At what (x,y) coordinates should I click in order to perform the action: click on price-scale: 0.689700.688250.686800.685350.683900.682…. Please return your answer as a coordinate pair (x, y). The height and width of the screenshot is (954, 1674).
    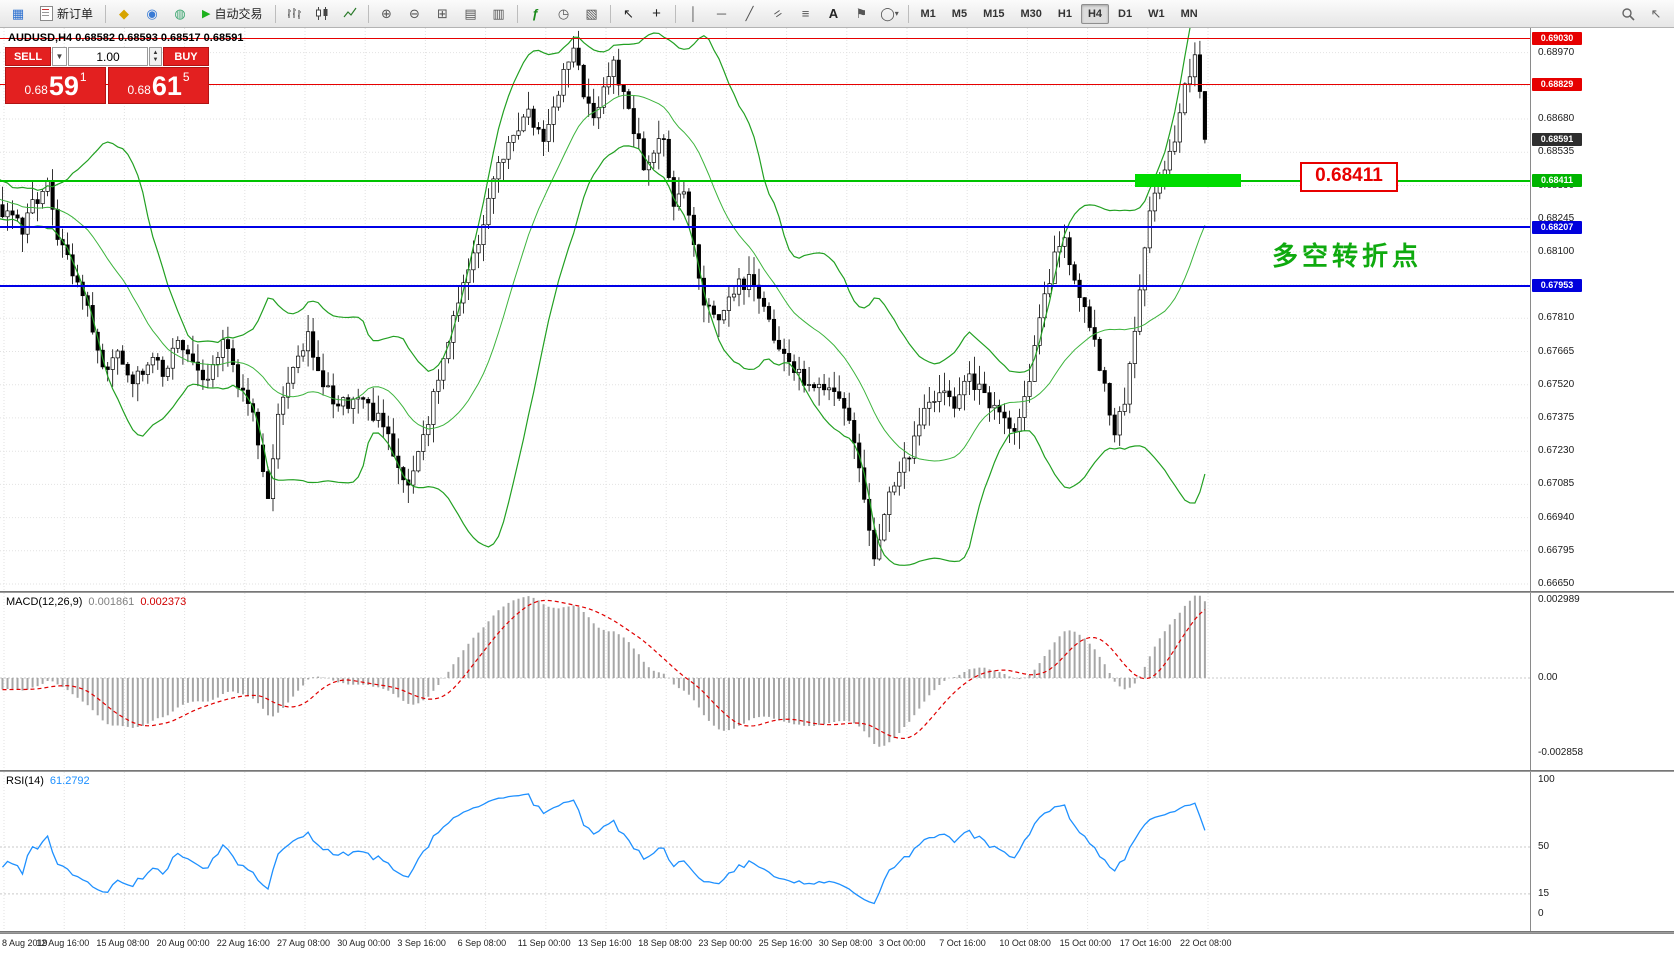
    Looking at the image, I should click on (1602, 309).